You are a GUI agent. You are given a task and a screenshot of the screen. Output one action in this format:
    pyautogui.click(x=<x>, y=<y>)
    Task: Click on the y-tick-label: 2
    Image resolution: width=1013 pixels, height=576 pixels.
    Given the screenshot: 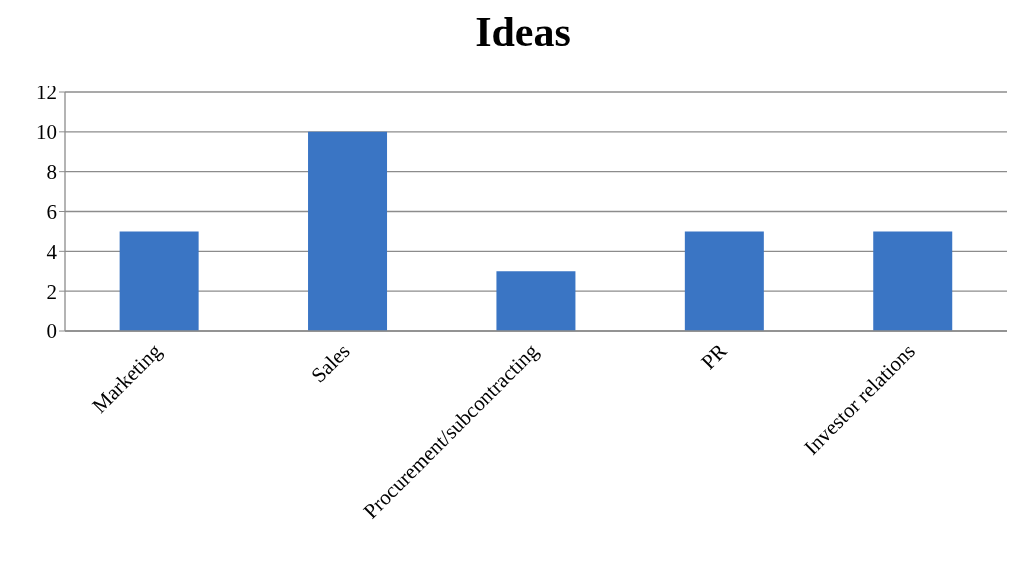 What is the action you would take?
    pyautogui.click(x=51, y=291)
    